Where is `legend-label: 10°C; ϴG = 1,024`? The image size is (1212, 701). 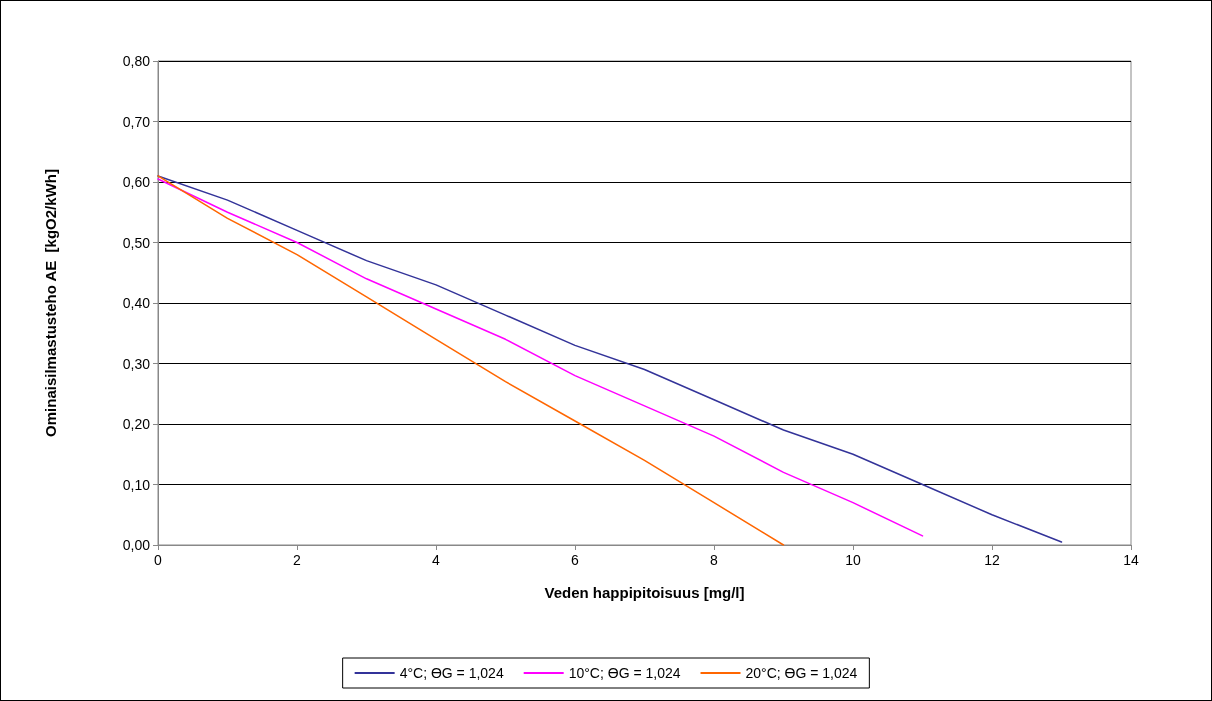
legend-label: 10°C; ϴG = 1,024 is located at coordinates (624, 673).